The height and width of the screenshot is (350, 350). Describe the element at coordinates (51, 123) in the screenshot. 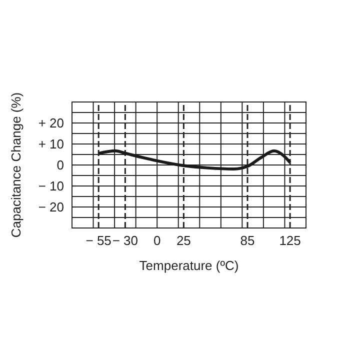

I see `y-tick-label: + 20` at that location.